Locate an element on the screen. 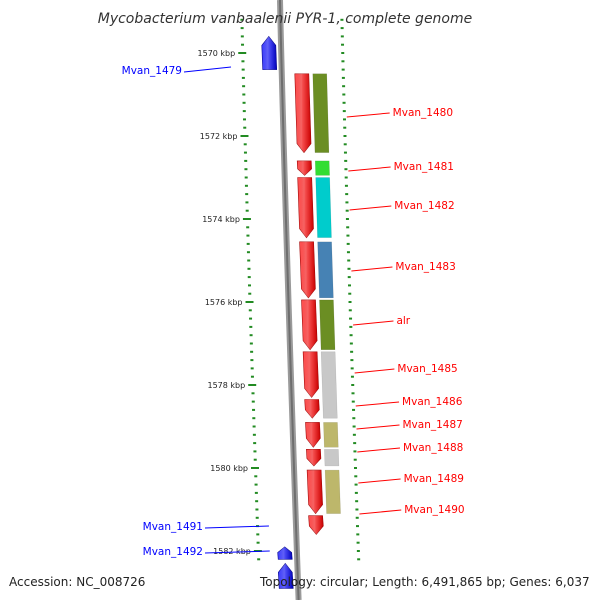  gene-label: Mvan_1489 is located at coordinates (411, 479).